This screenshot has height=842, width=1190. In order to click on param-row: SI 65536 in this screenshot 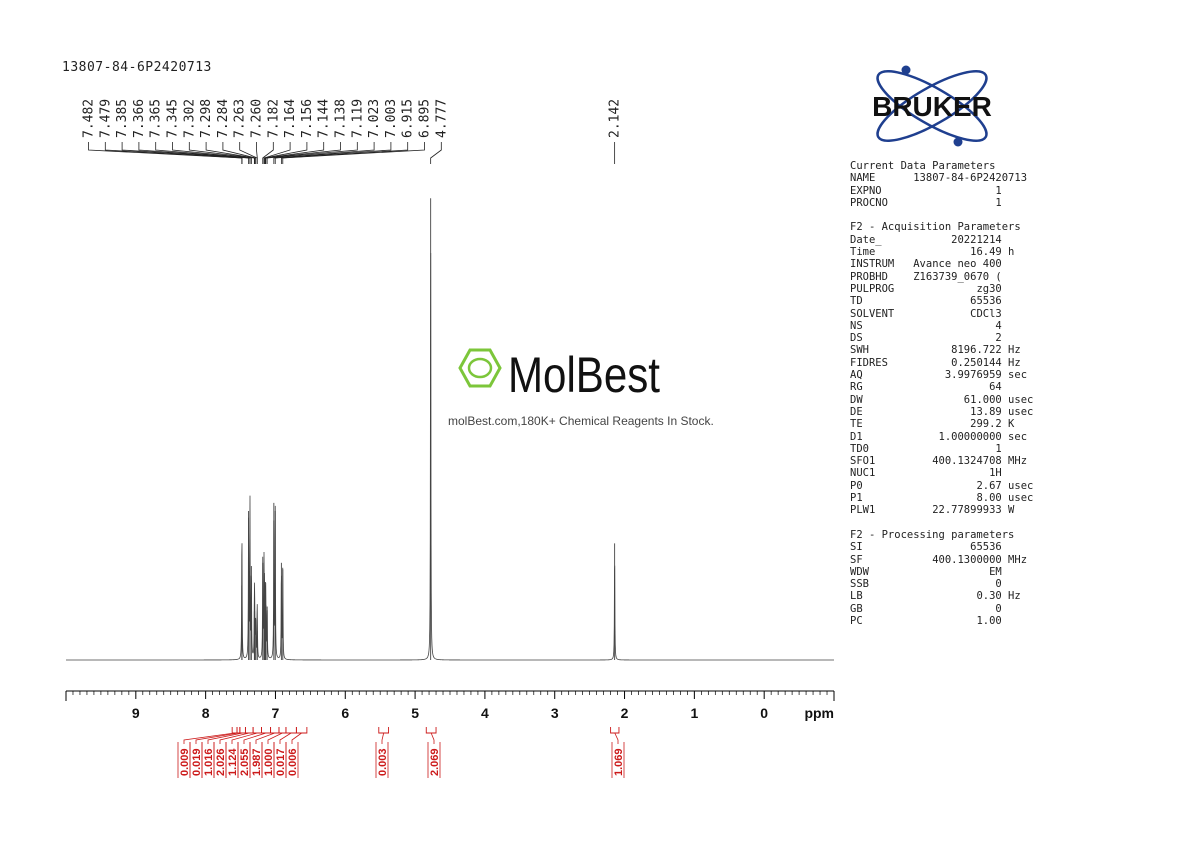, I will do `click(941, 547)`.